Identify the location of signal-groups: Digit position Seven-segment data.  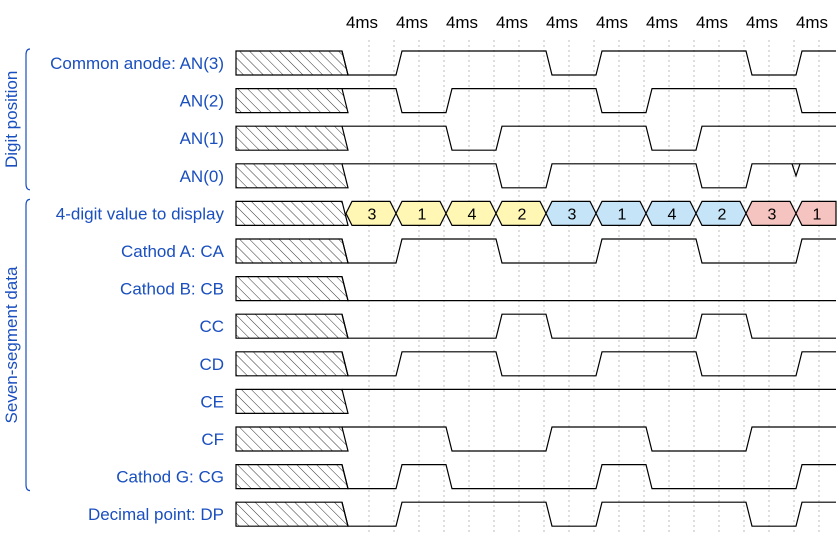
(16, 270).